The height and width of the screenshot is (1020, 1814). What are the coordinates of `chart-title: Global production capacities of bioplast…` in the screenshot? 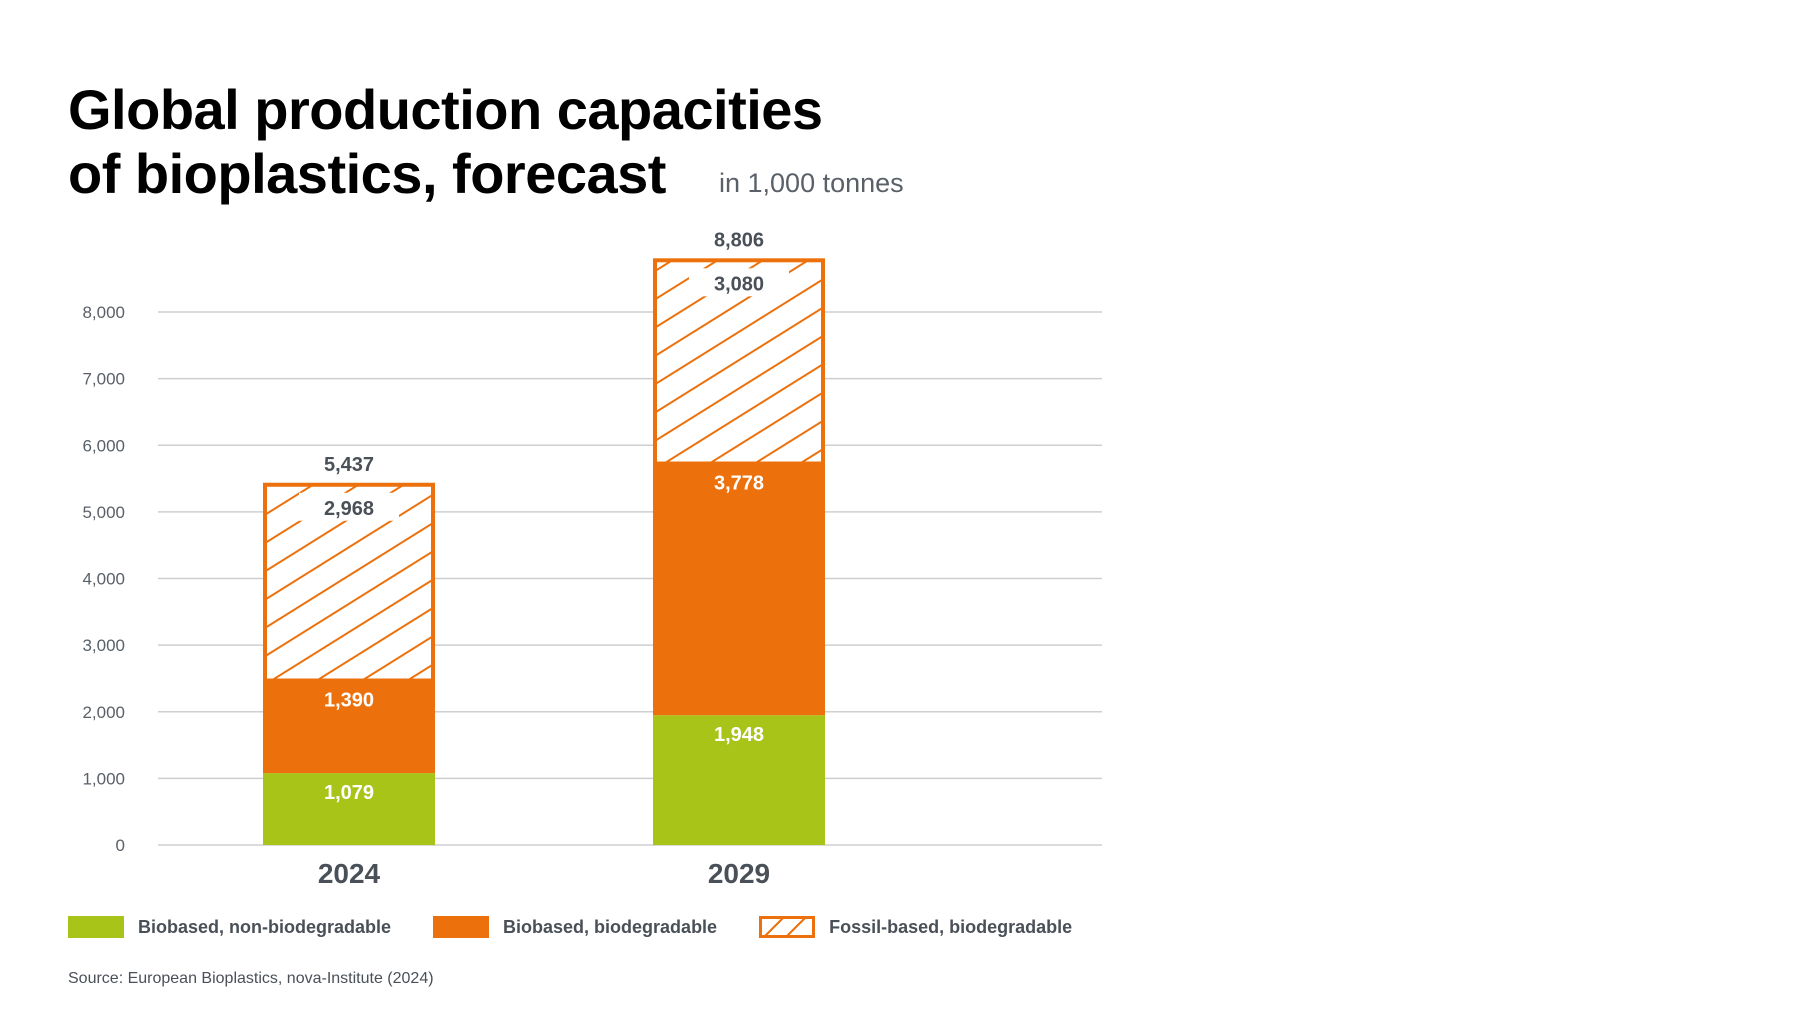 It's located at (445, 142).